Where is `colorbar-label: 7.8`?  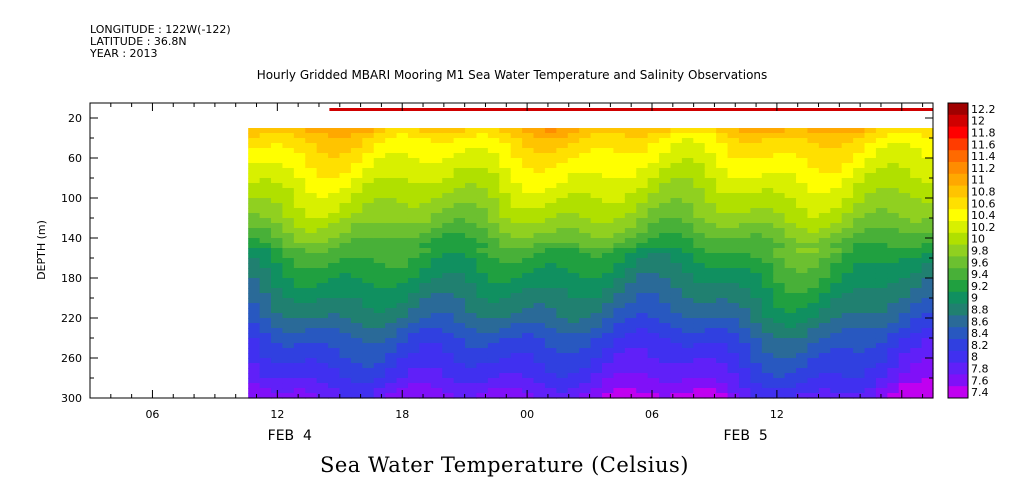
colorbar-label: 7.8 is located at coordinates (980, 369).